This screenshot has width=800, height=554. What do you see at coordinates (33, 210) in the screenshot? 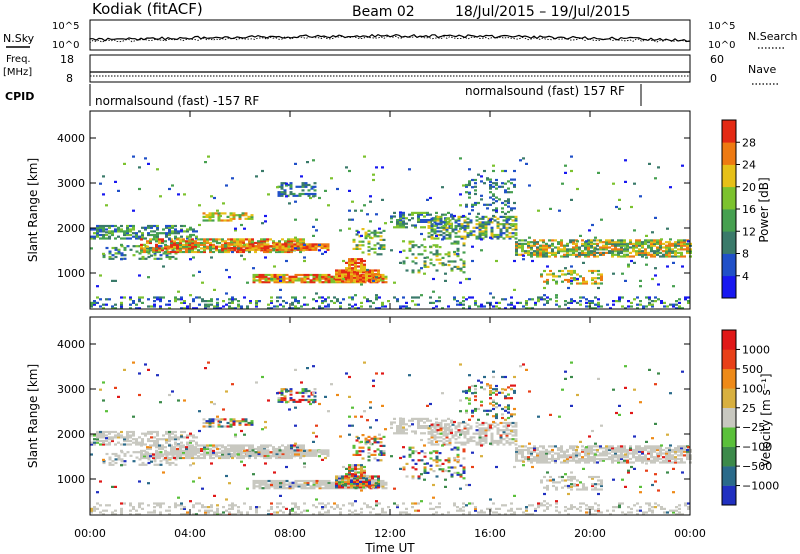
I see `power-y-label: Slant Range [km]` at bounding box center [33, 210].